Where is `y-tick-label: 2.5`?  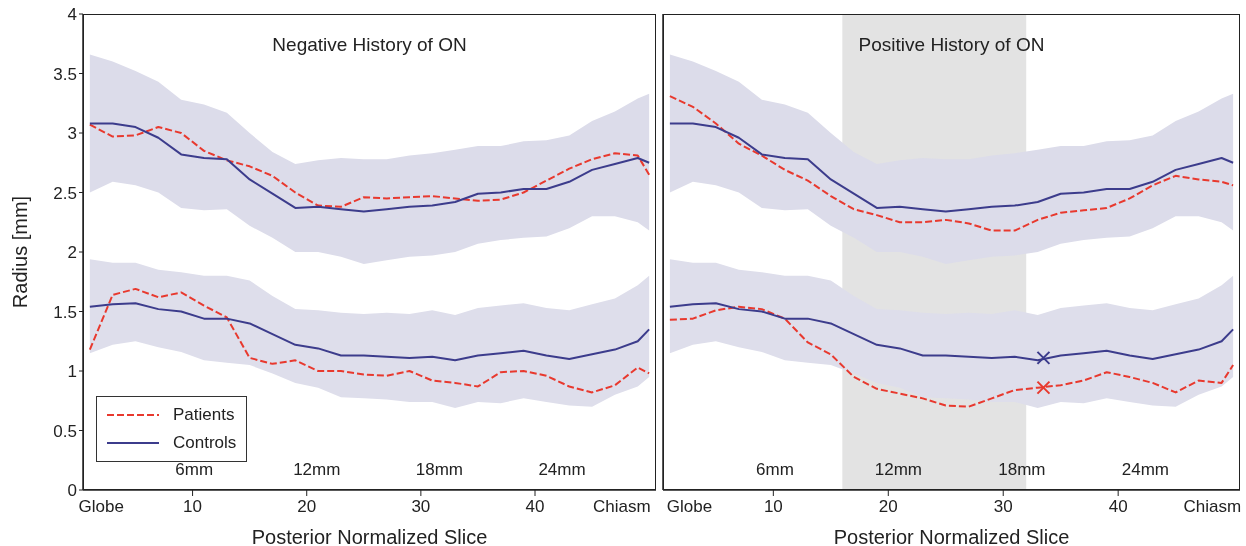 y-tick-label: 2.5 is located at coordinates (65, 193).